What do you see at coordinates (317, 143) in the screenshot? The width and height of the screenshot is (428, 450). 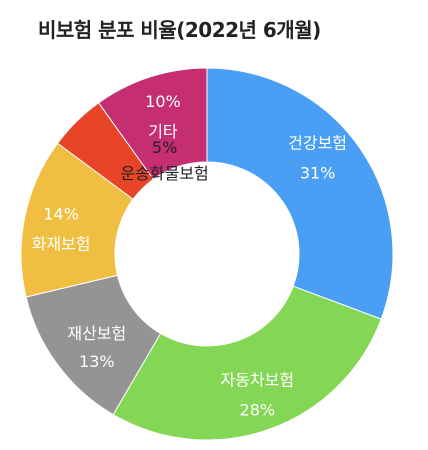 I see `slice-name-label: 건강보험` at bounding box center [317, 143].